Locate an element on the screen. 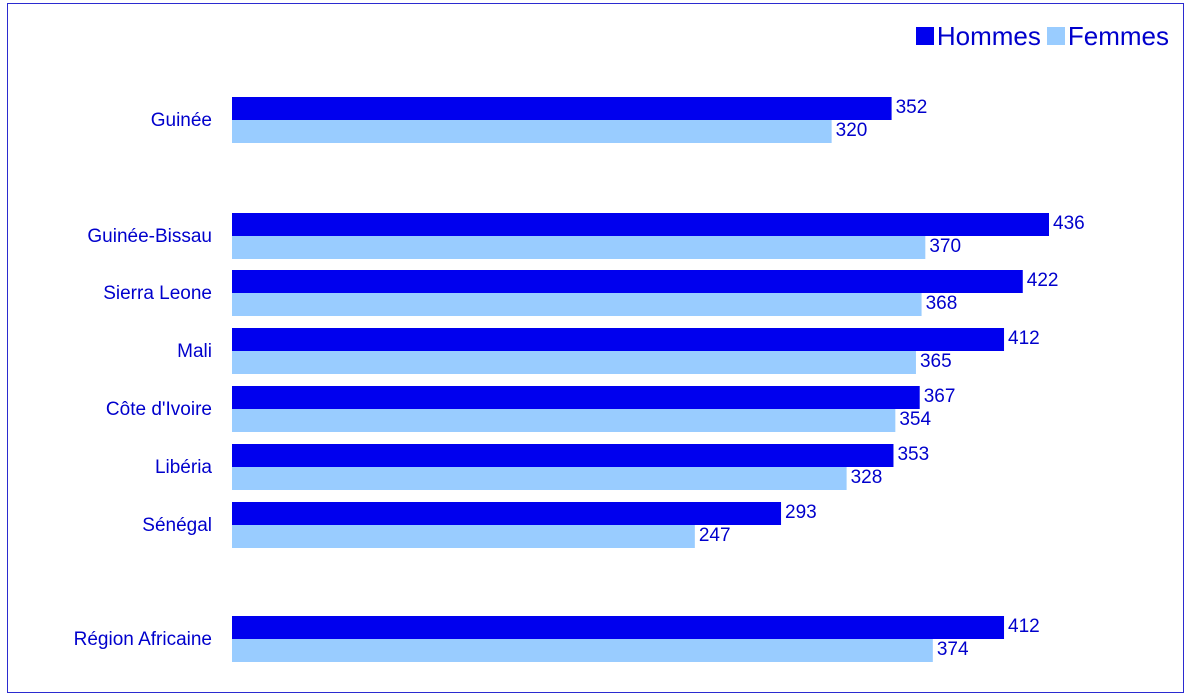  category-label-guinee-bissau: Guinée-Bissau is located at coordinates (149, 236).